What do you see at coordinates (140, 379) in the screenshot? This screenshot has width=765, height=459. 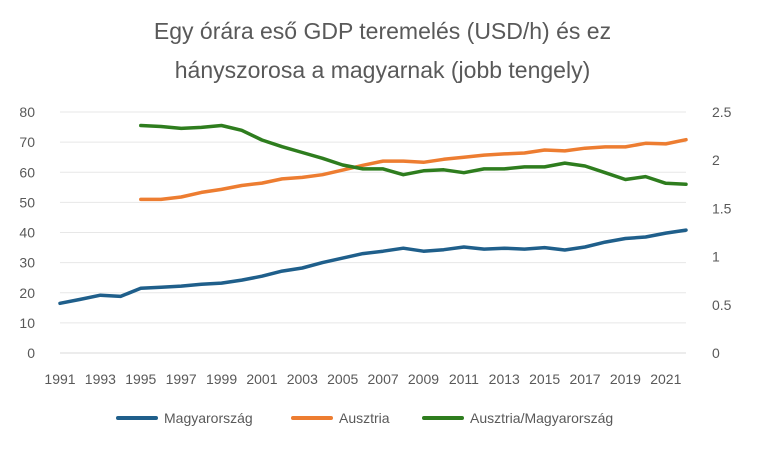 I see `x-tick-label: 1995` at bounding box center [140, 379].